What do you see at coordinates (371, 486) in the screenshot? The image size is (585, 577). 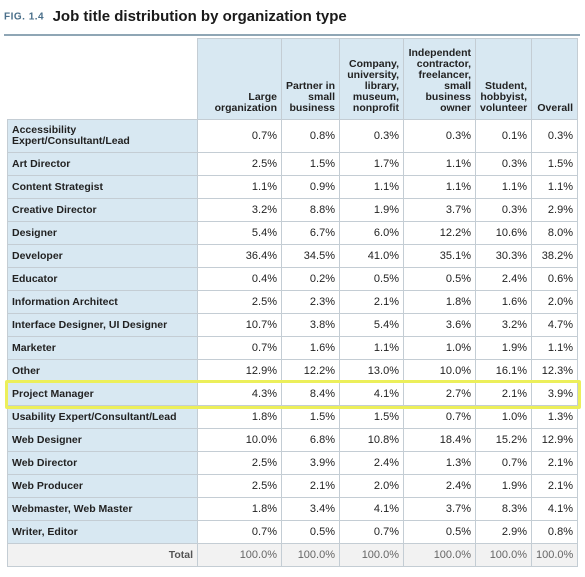 I see `table-cell: 2.0%` at bounding box center [371, 486].